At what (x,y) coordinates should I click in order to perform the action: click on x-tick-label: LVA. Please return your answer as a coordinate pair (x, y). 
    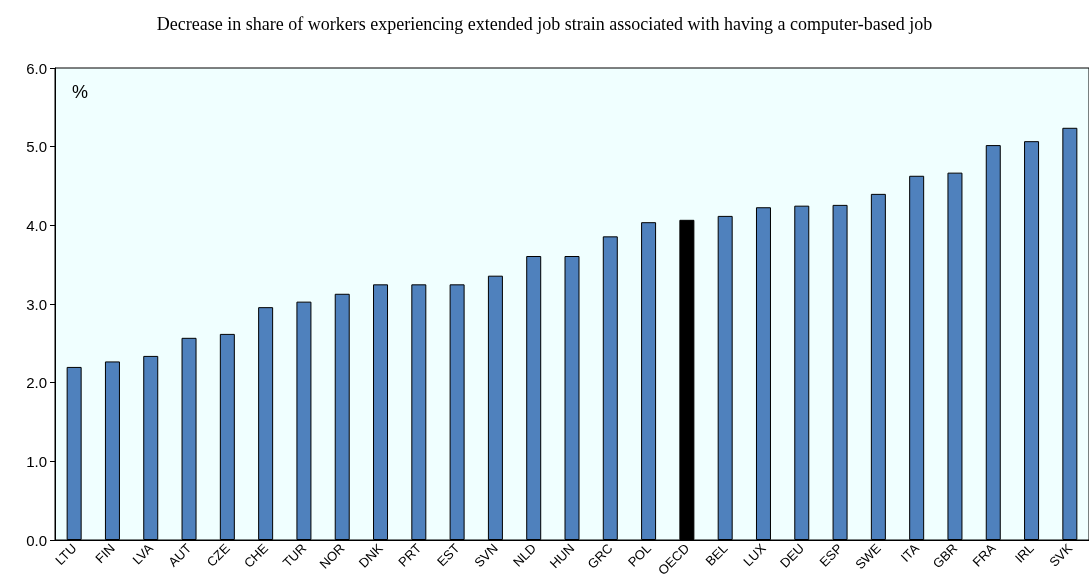
    Looking at the image, I should click on (143, 554).